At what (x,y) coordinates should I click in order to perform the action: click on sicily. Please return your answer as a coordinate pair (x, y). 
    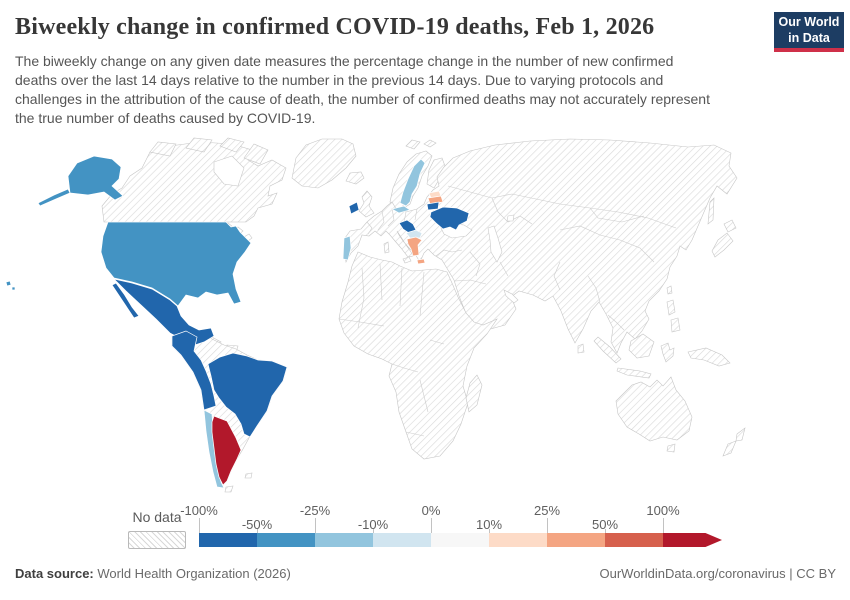
    Looking at the image, I should click on (407, 260).